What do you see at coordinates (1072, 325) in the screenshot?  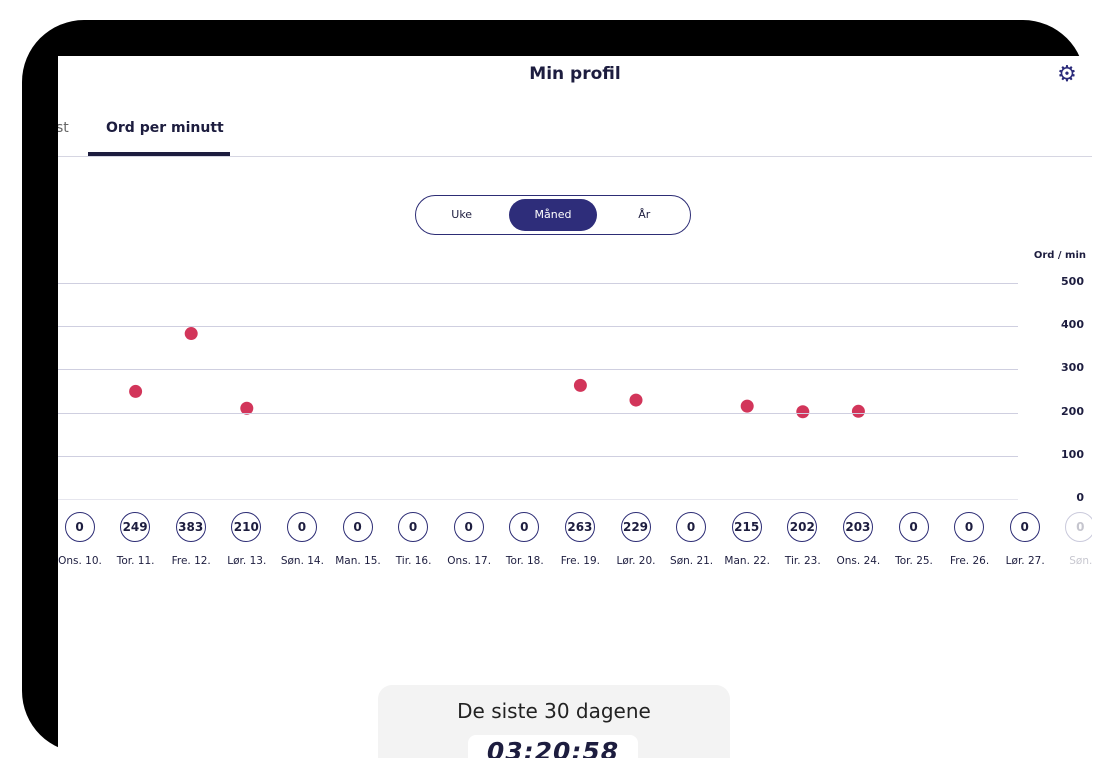 I see `y-tick-label: 400` at bounding box center [1072, 325].